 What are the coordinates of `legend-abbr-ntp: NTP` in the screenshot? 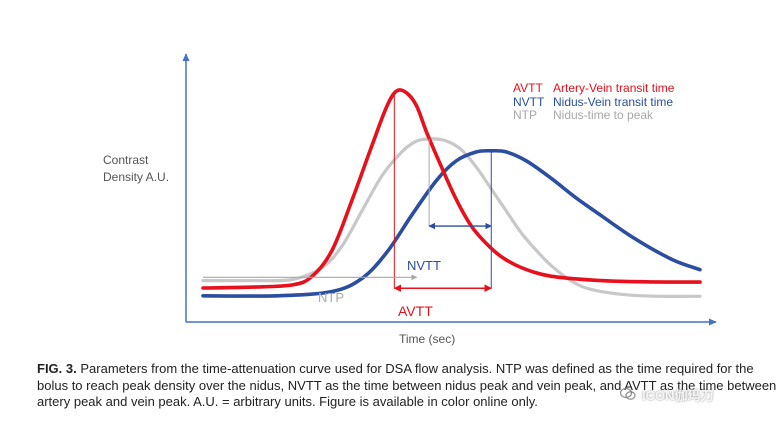 It's located at (525, 115).